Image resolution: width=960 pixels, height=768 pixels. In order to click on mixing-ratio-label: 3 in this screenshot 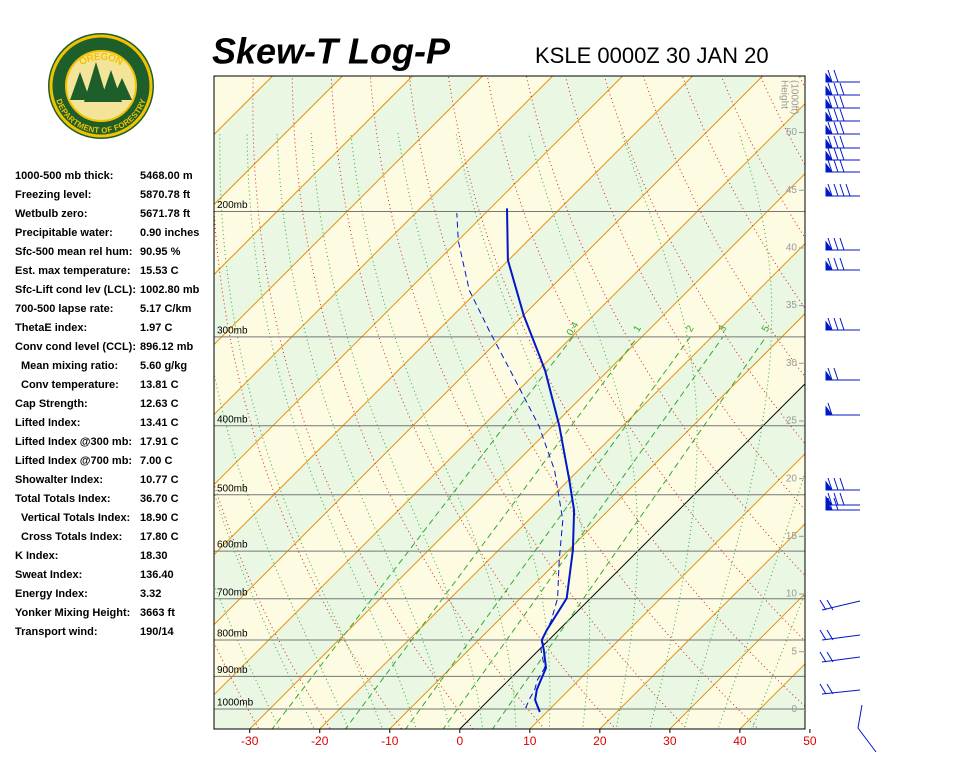, I will do `click(723, 328)`.